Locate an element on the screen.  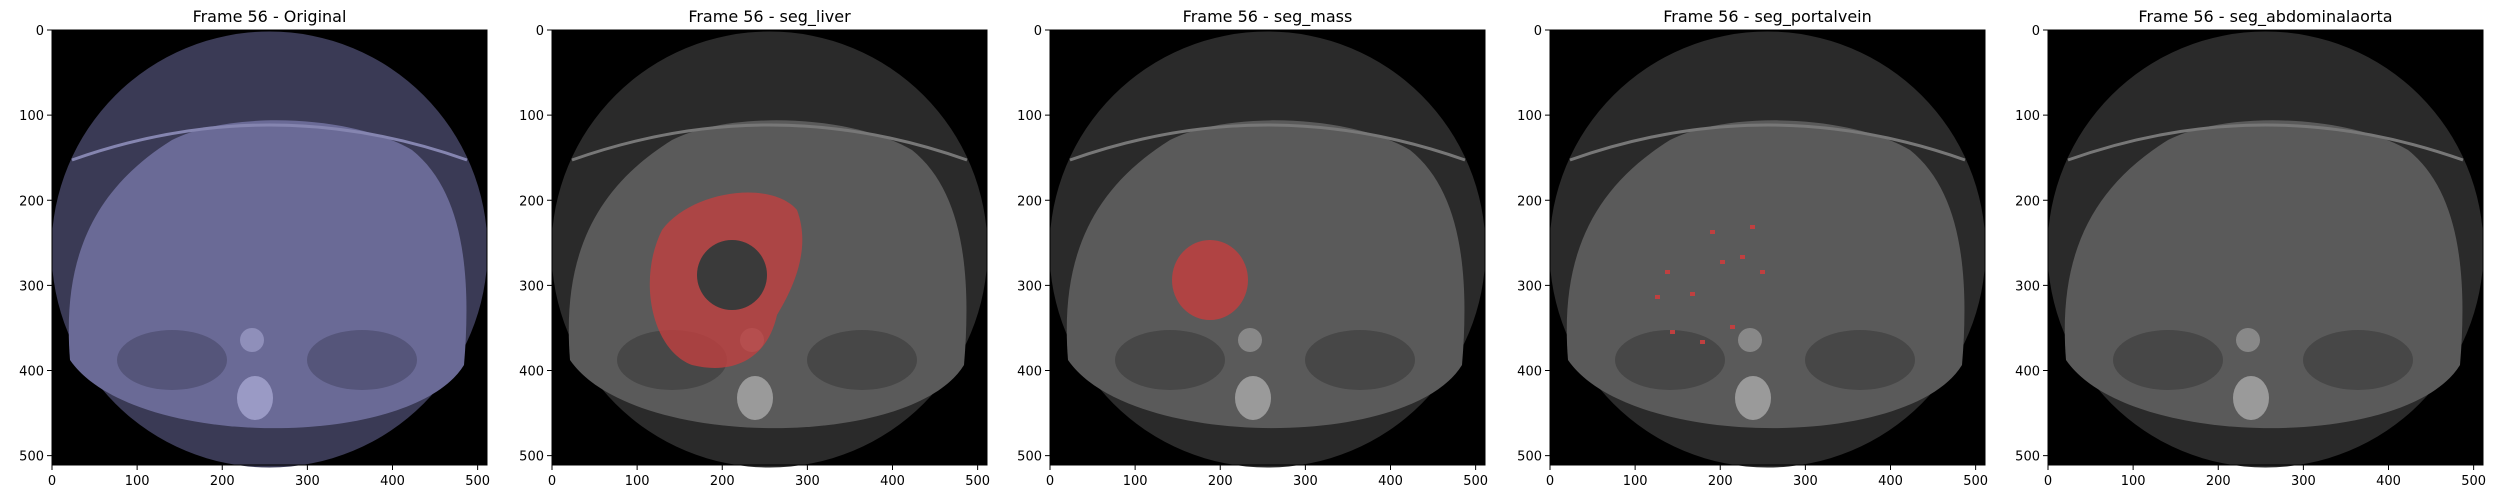
panel-title: Frame 56 - seg_mass is located at coordinates (1268, 17).